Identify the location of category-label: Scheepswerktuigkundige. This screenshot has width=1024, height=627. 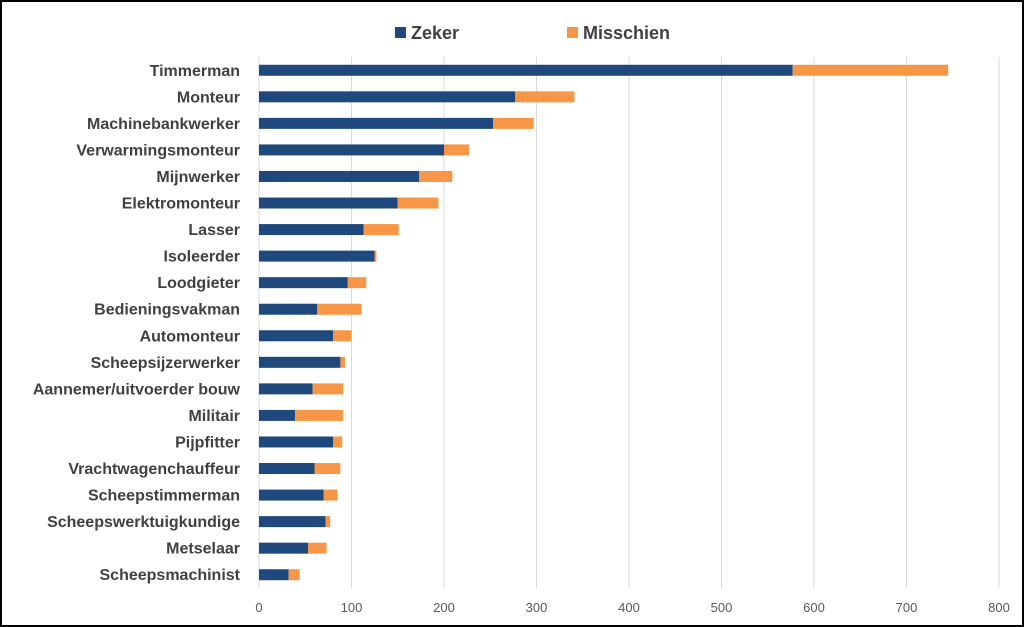
(143, 522).